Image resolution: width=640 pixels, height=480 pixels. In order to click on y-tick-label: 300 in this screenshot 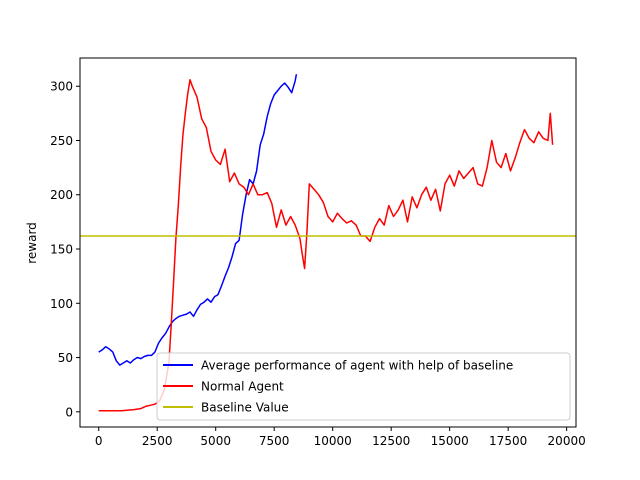, I will do `click(61, 87)`.